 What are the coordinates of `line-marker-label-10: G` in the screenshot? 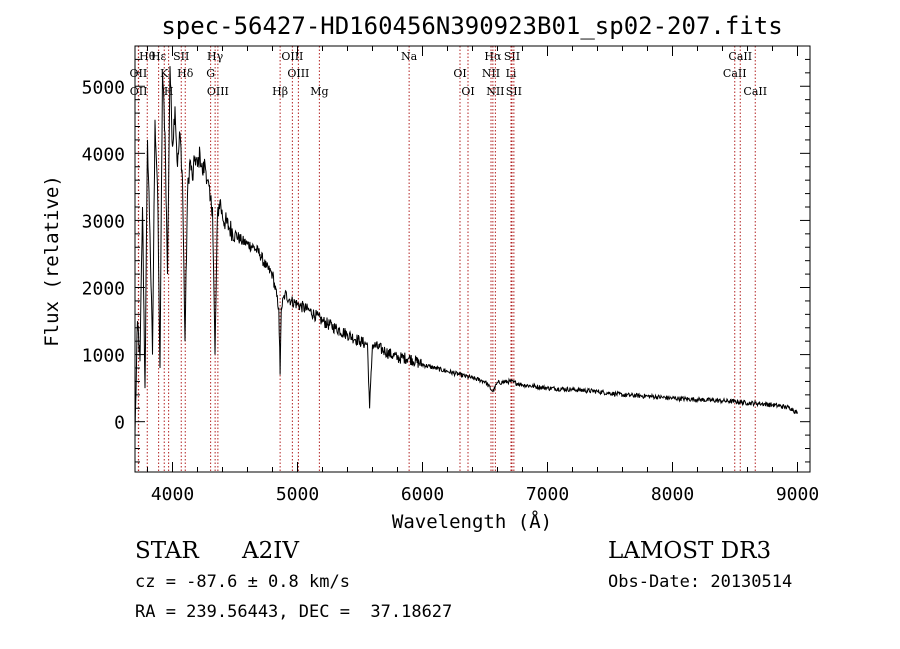 It's located at (210, 73).